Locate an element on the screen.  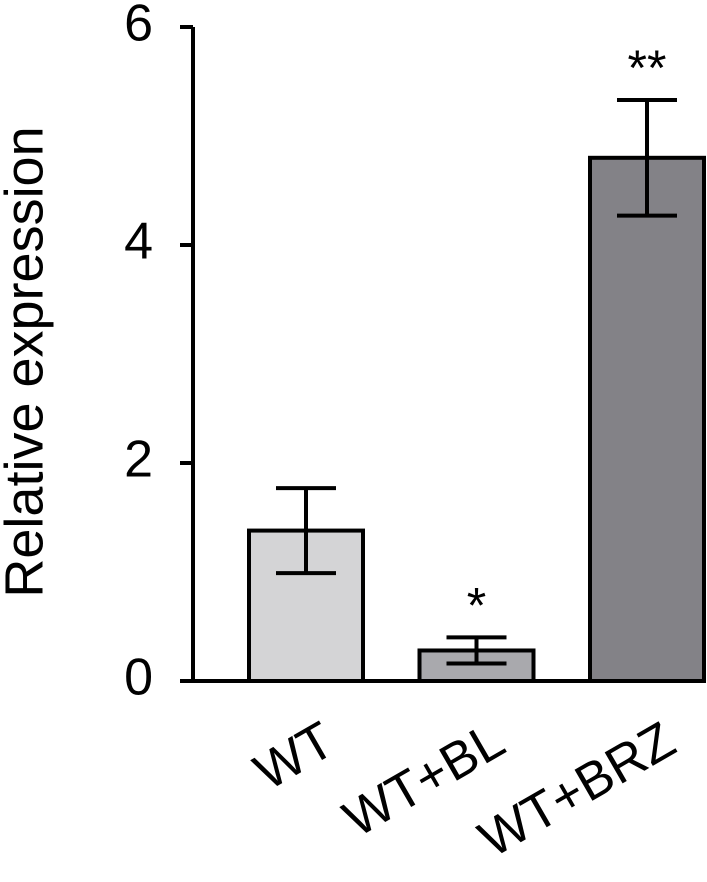
y-tick-label: 0 is located at coordinates (138, 678).